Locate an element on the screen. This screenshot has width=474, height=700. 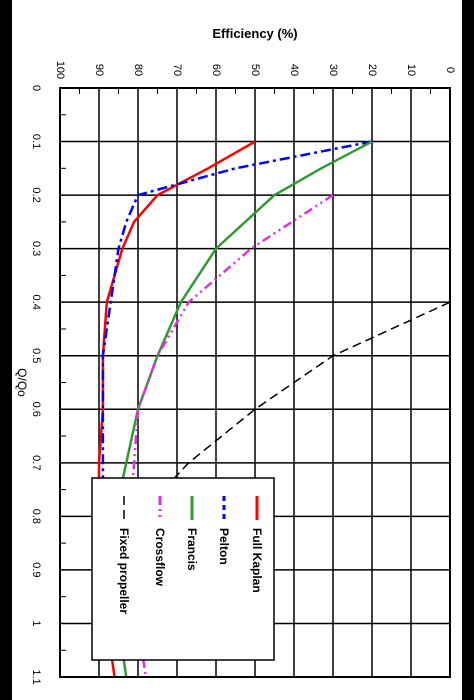
y-tick-label: 0 is located at coordinates (450, 70).